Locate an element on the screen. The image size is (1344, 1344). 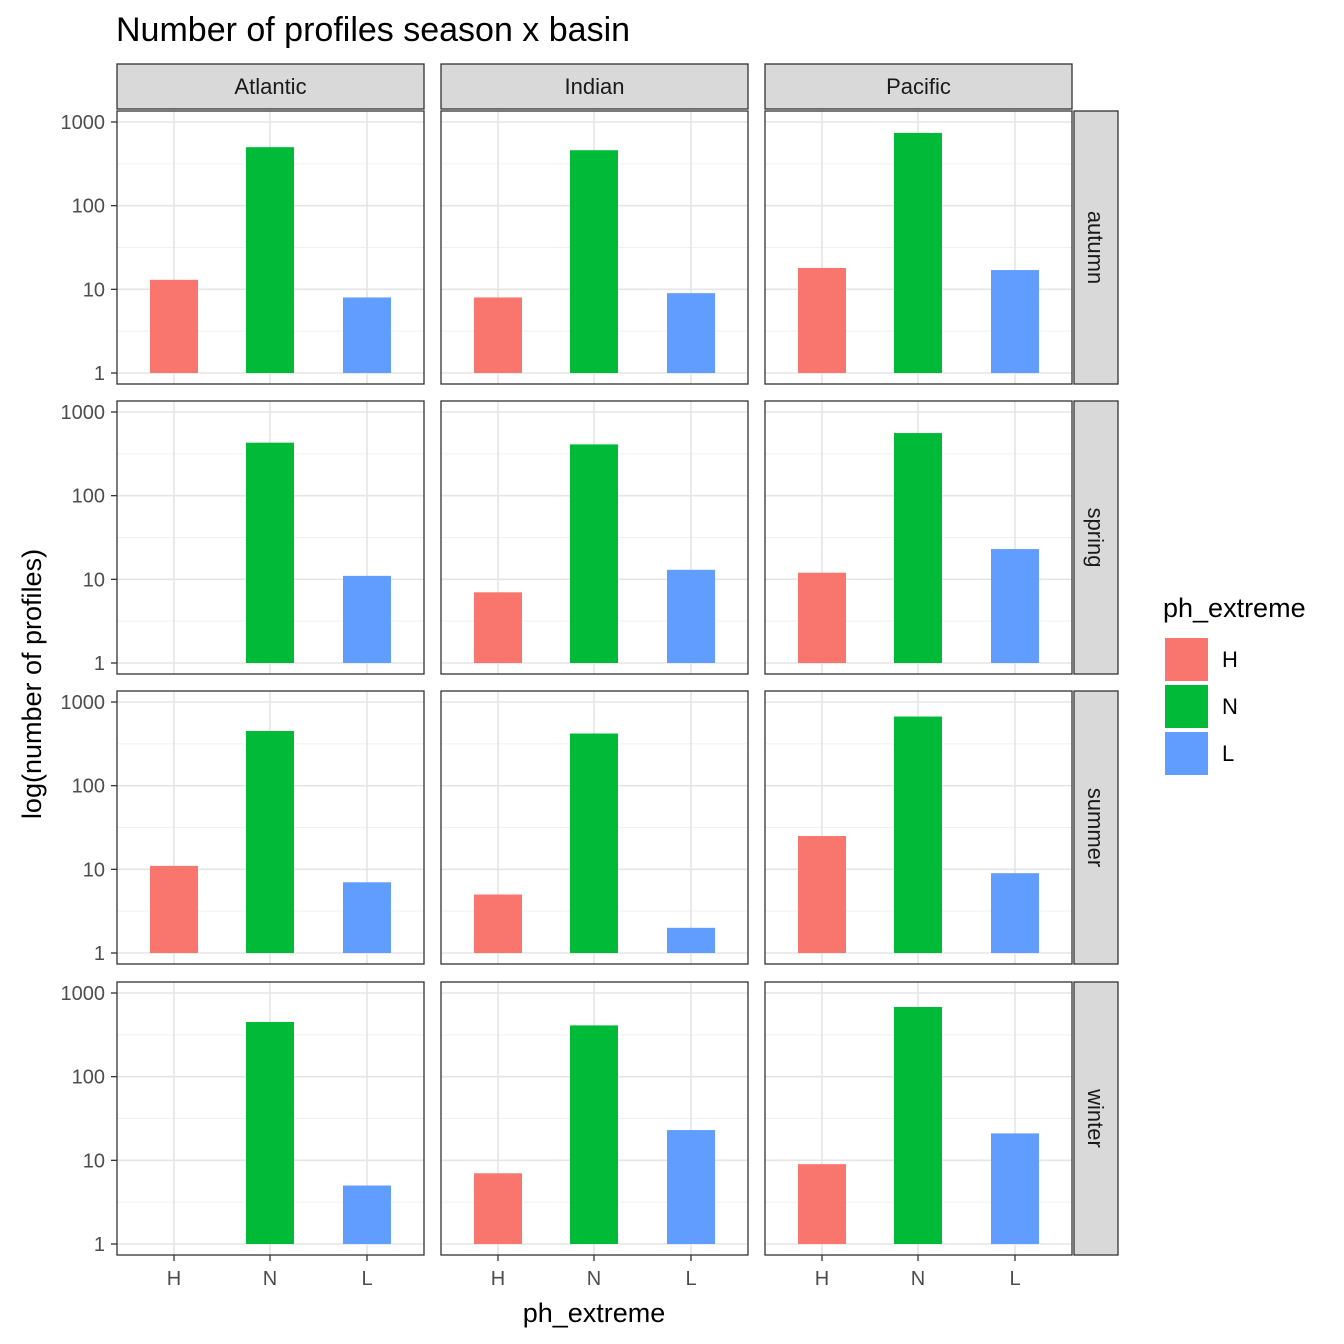
chart-title: Number of profiles season x basin is located at coordinates (373, 30).